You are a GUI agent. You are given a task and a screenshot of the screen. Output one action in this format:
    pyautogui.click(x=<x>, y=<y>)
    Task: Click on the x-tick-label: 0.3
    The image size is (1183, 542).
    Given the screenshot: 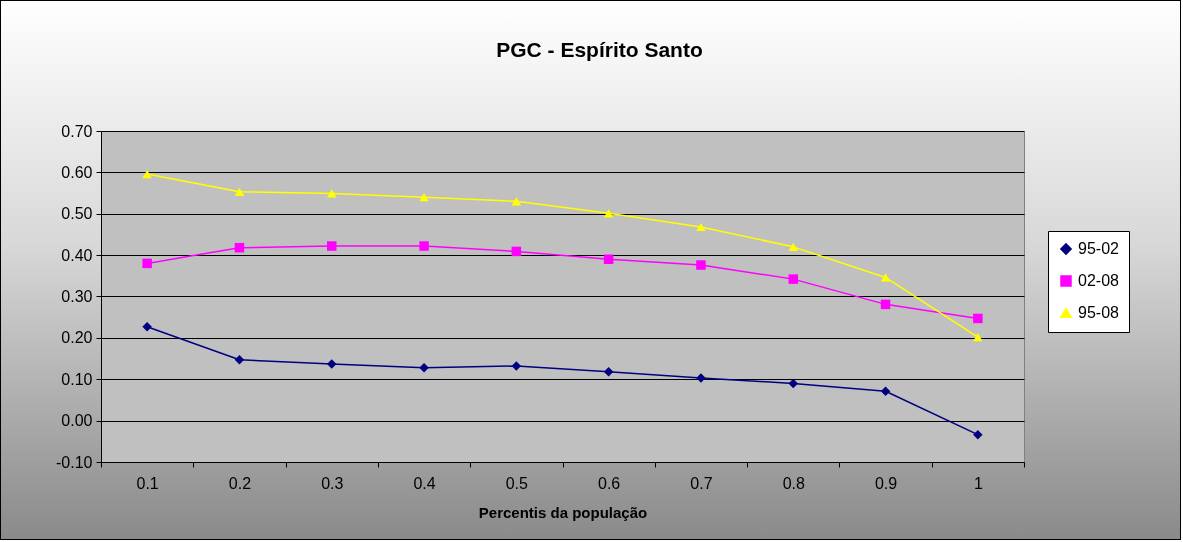 What is the action you would take?
    pyautogui.click(x=332, y=483)
    